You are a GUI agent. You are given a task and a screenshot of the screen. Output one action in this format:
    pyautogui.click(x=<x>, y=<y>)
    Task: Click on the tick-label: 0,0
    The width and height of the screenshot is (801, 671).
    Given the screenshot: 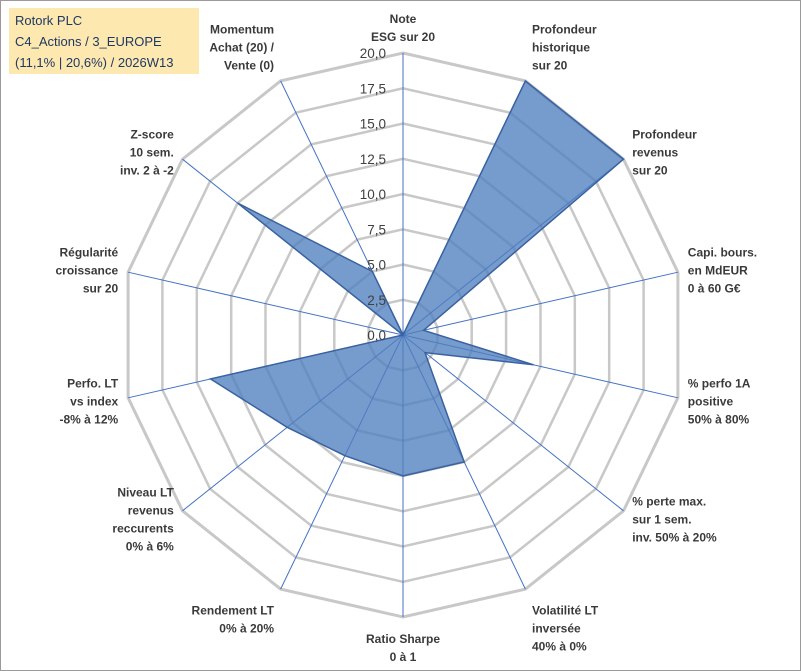 What is the action you would take?
    pyautogui.click(x=376, y=335)
    